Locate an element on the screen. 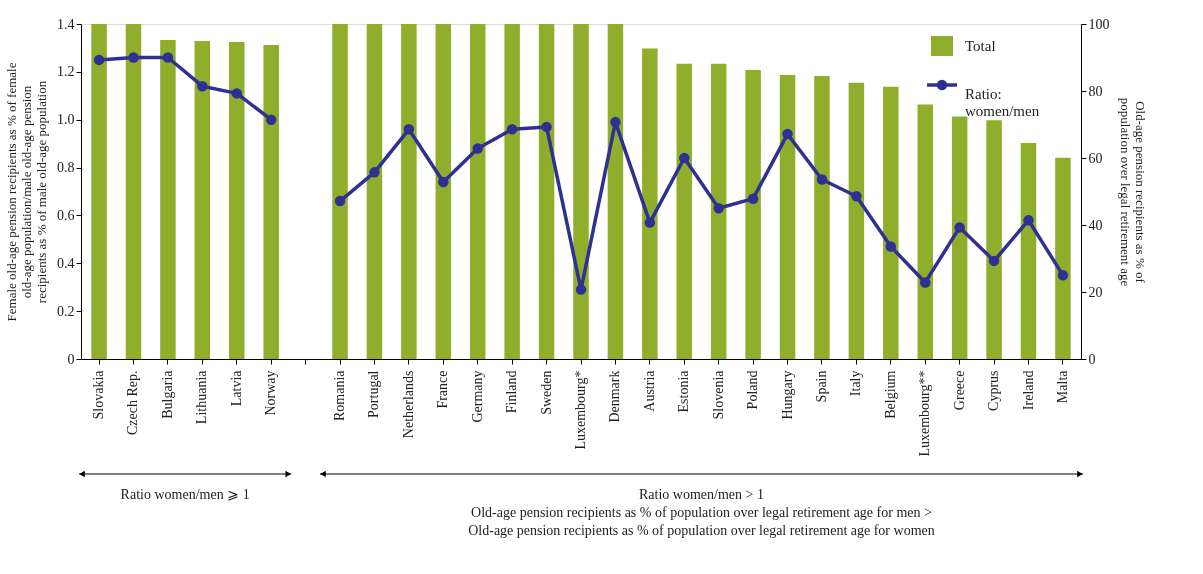 The width and height of the screenshot is (1203, 574). x-tick-label: Austria is located at coordinates (649, 390).